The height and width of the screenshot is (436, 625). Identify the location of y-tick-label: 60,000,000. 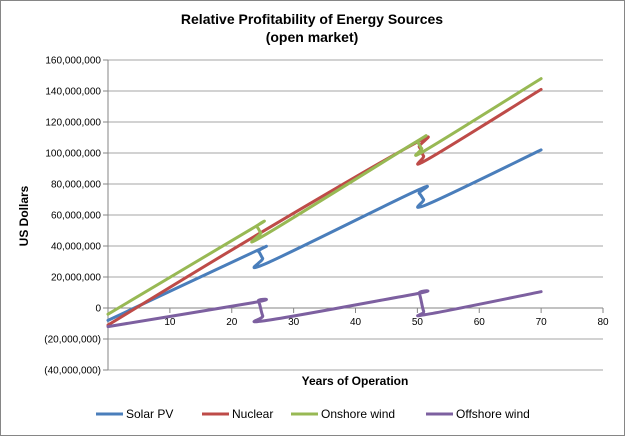
(76, 216).